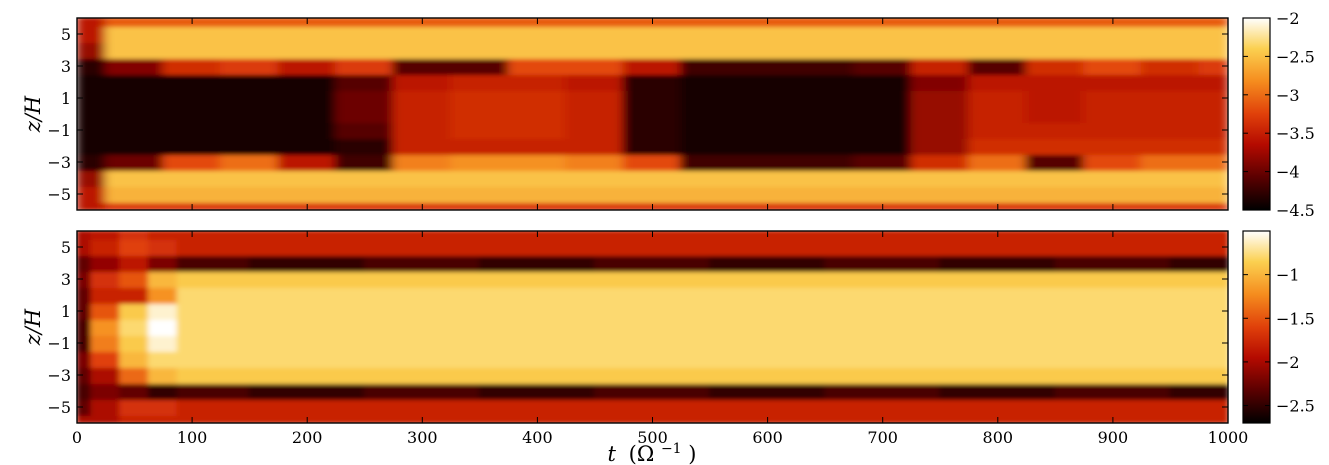 This screenshot has width=1329, height=465. Describe the element at coordinates (1295, 318) in the screenshot. I see `colorbar-tick-label: −1.5` at that location.